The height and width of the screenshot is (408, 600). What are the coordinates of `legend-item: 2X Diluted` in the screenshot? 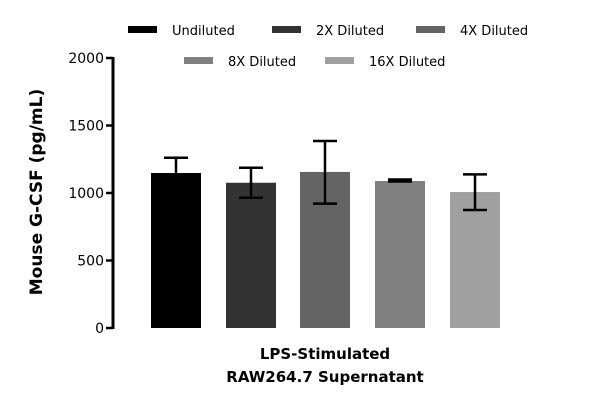 It's located at (328, 31).